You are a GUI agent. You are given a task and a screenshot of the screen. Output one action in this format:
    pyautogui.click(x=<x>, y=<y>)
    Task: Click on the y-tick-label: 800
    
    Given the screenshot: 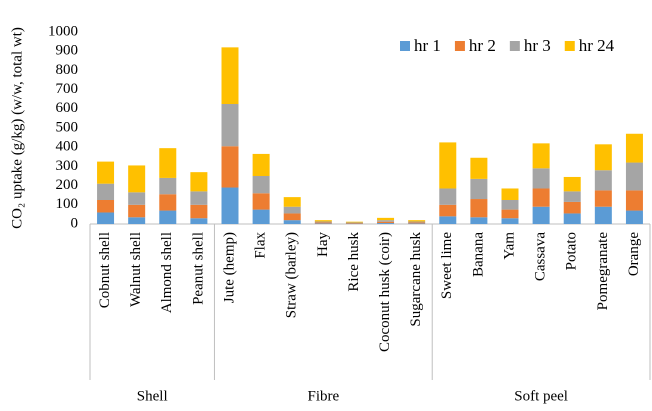 What is the action you would take?
    pyautogui.click(x=67, y=70)
    